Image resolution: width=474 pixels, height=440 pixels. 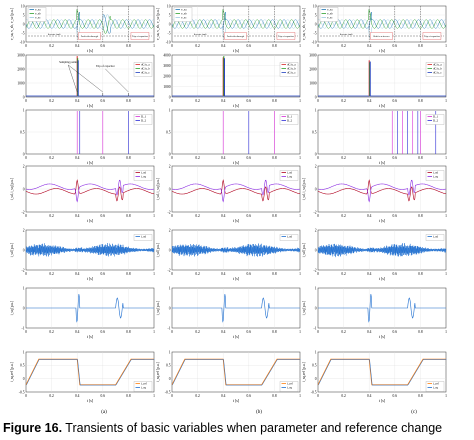 I want to click on region-label: Shift in reference, so click(x=381, y=36).